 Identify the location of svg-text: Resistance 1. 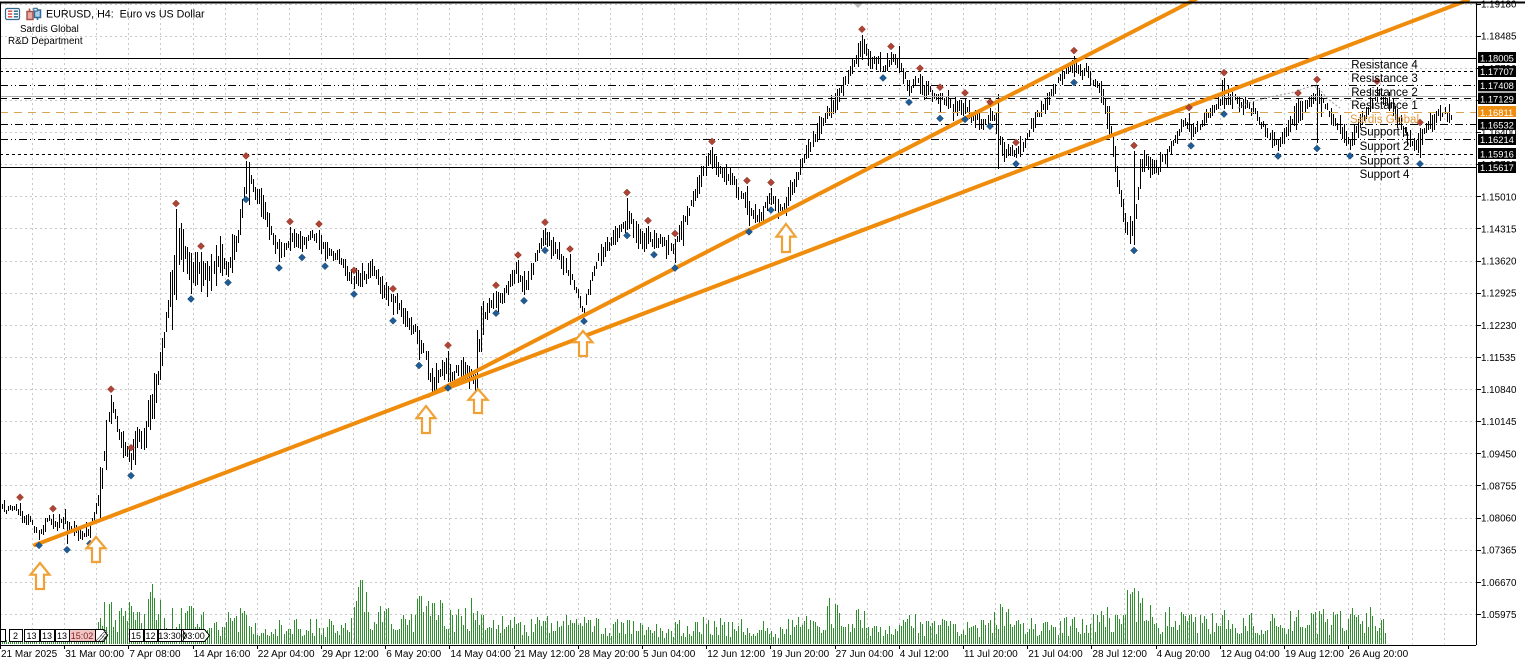
(1384, 106).